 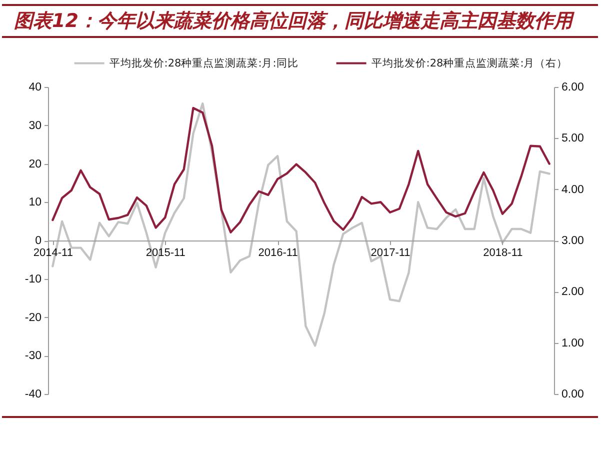 I want to click on y-tick-label: -10, so click(x=33, y=279).